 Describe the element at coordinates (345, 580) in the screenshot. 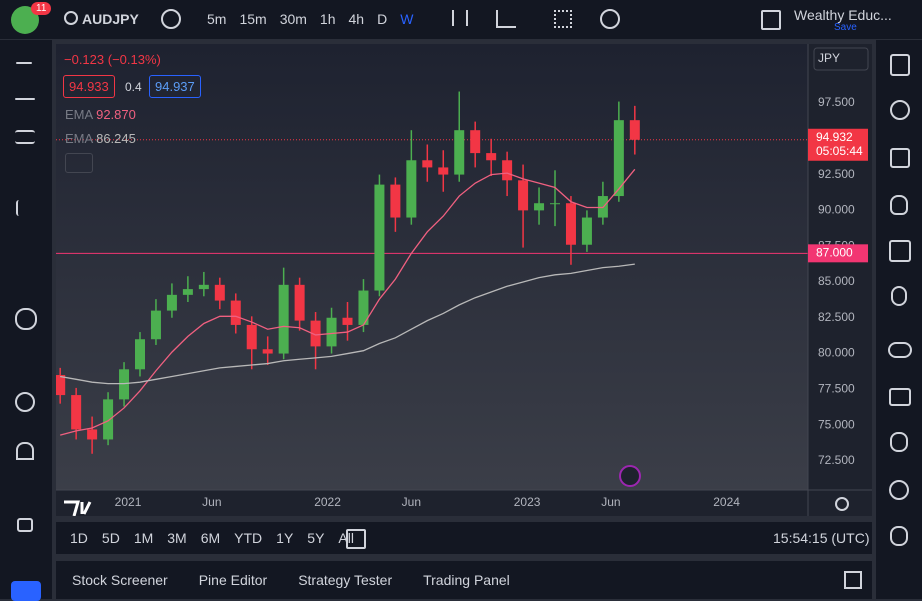

I see `panel-tab: Strategy Tester` at that location.